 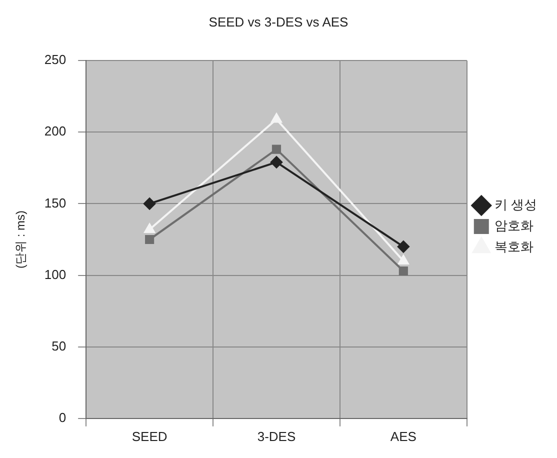 I want to click on x-tick-label: 3-DES, so click(x=276, y=436).